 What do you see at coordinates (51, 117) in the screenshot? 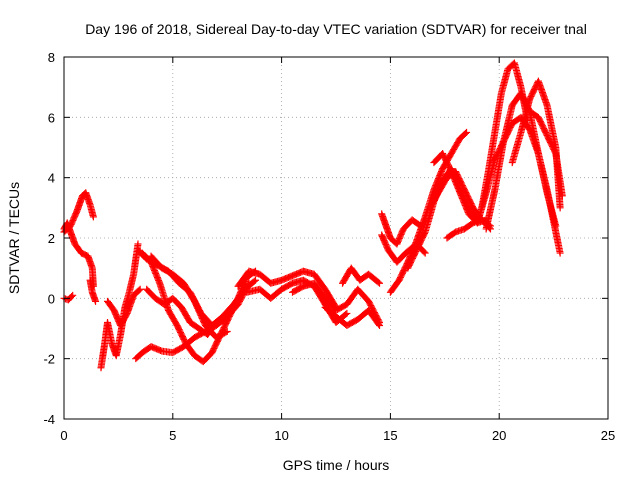
I see `y-tick-label: 6` at bounding box center [51, 117].